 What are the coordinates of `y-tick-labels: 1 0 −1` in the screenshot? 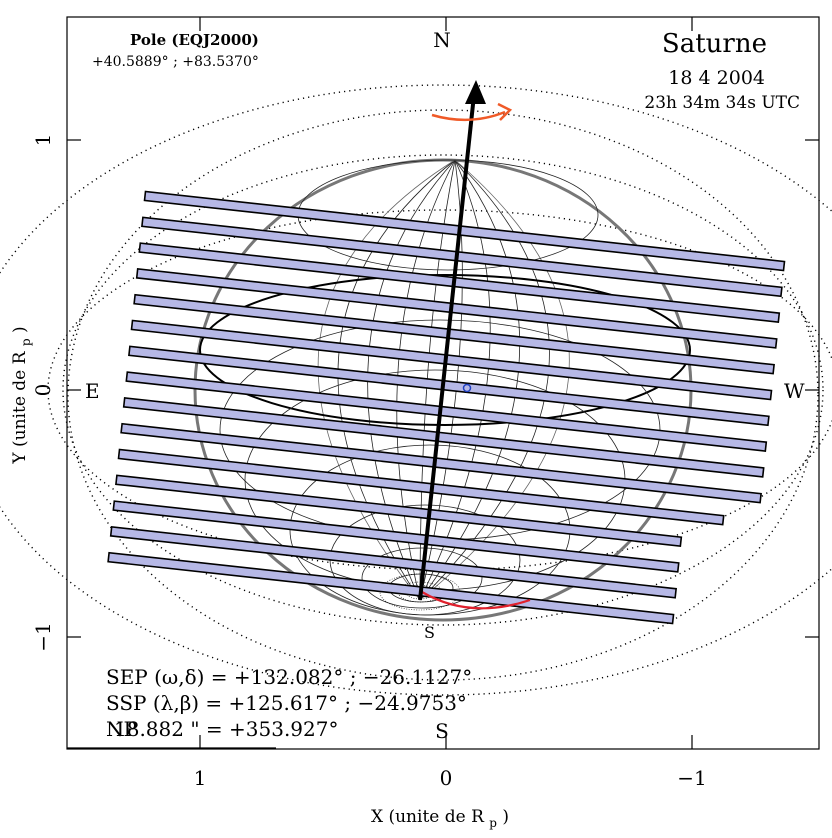 It's located at (43, 393).